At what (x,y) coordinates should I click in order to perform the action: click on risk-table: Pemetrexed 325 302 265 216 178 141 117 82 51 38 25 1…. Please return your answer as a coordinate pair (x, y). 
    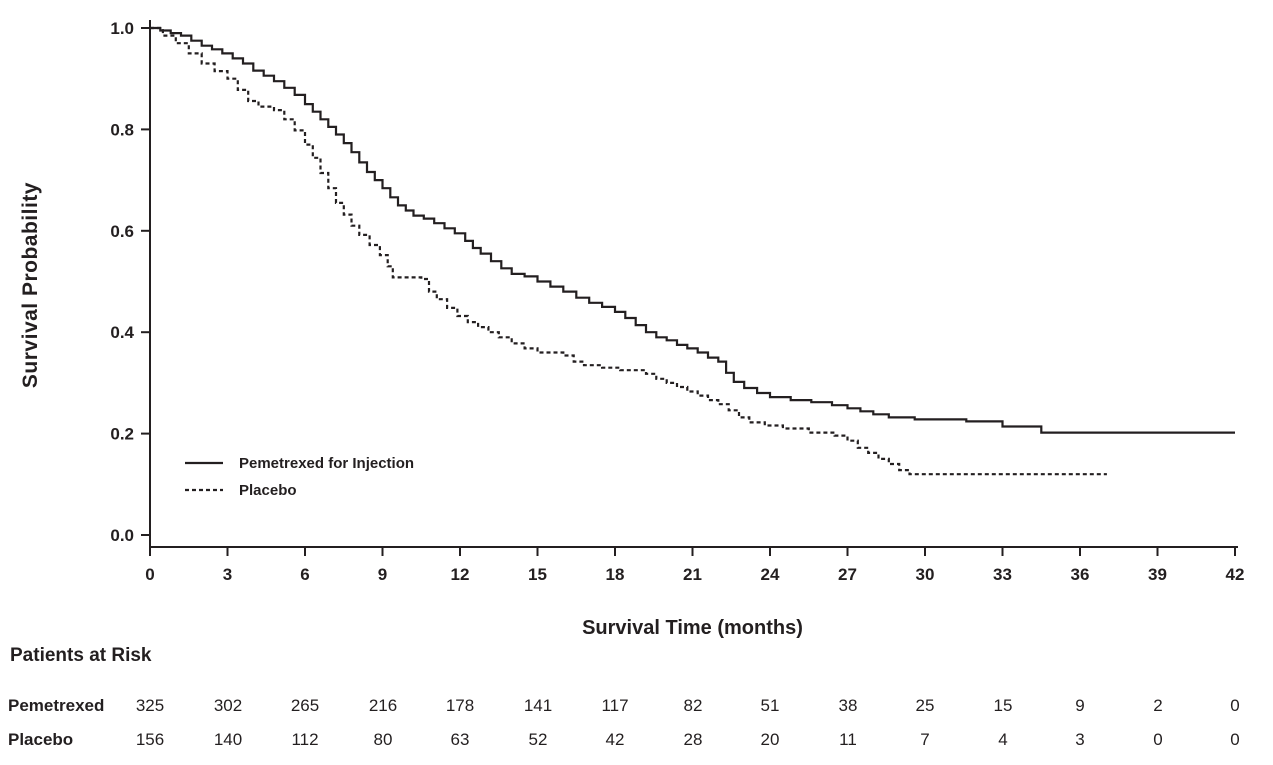
    Looking at the image, I should click on (636, 728).